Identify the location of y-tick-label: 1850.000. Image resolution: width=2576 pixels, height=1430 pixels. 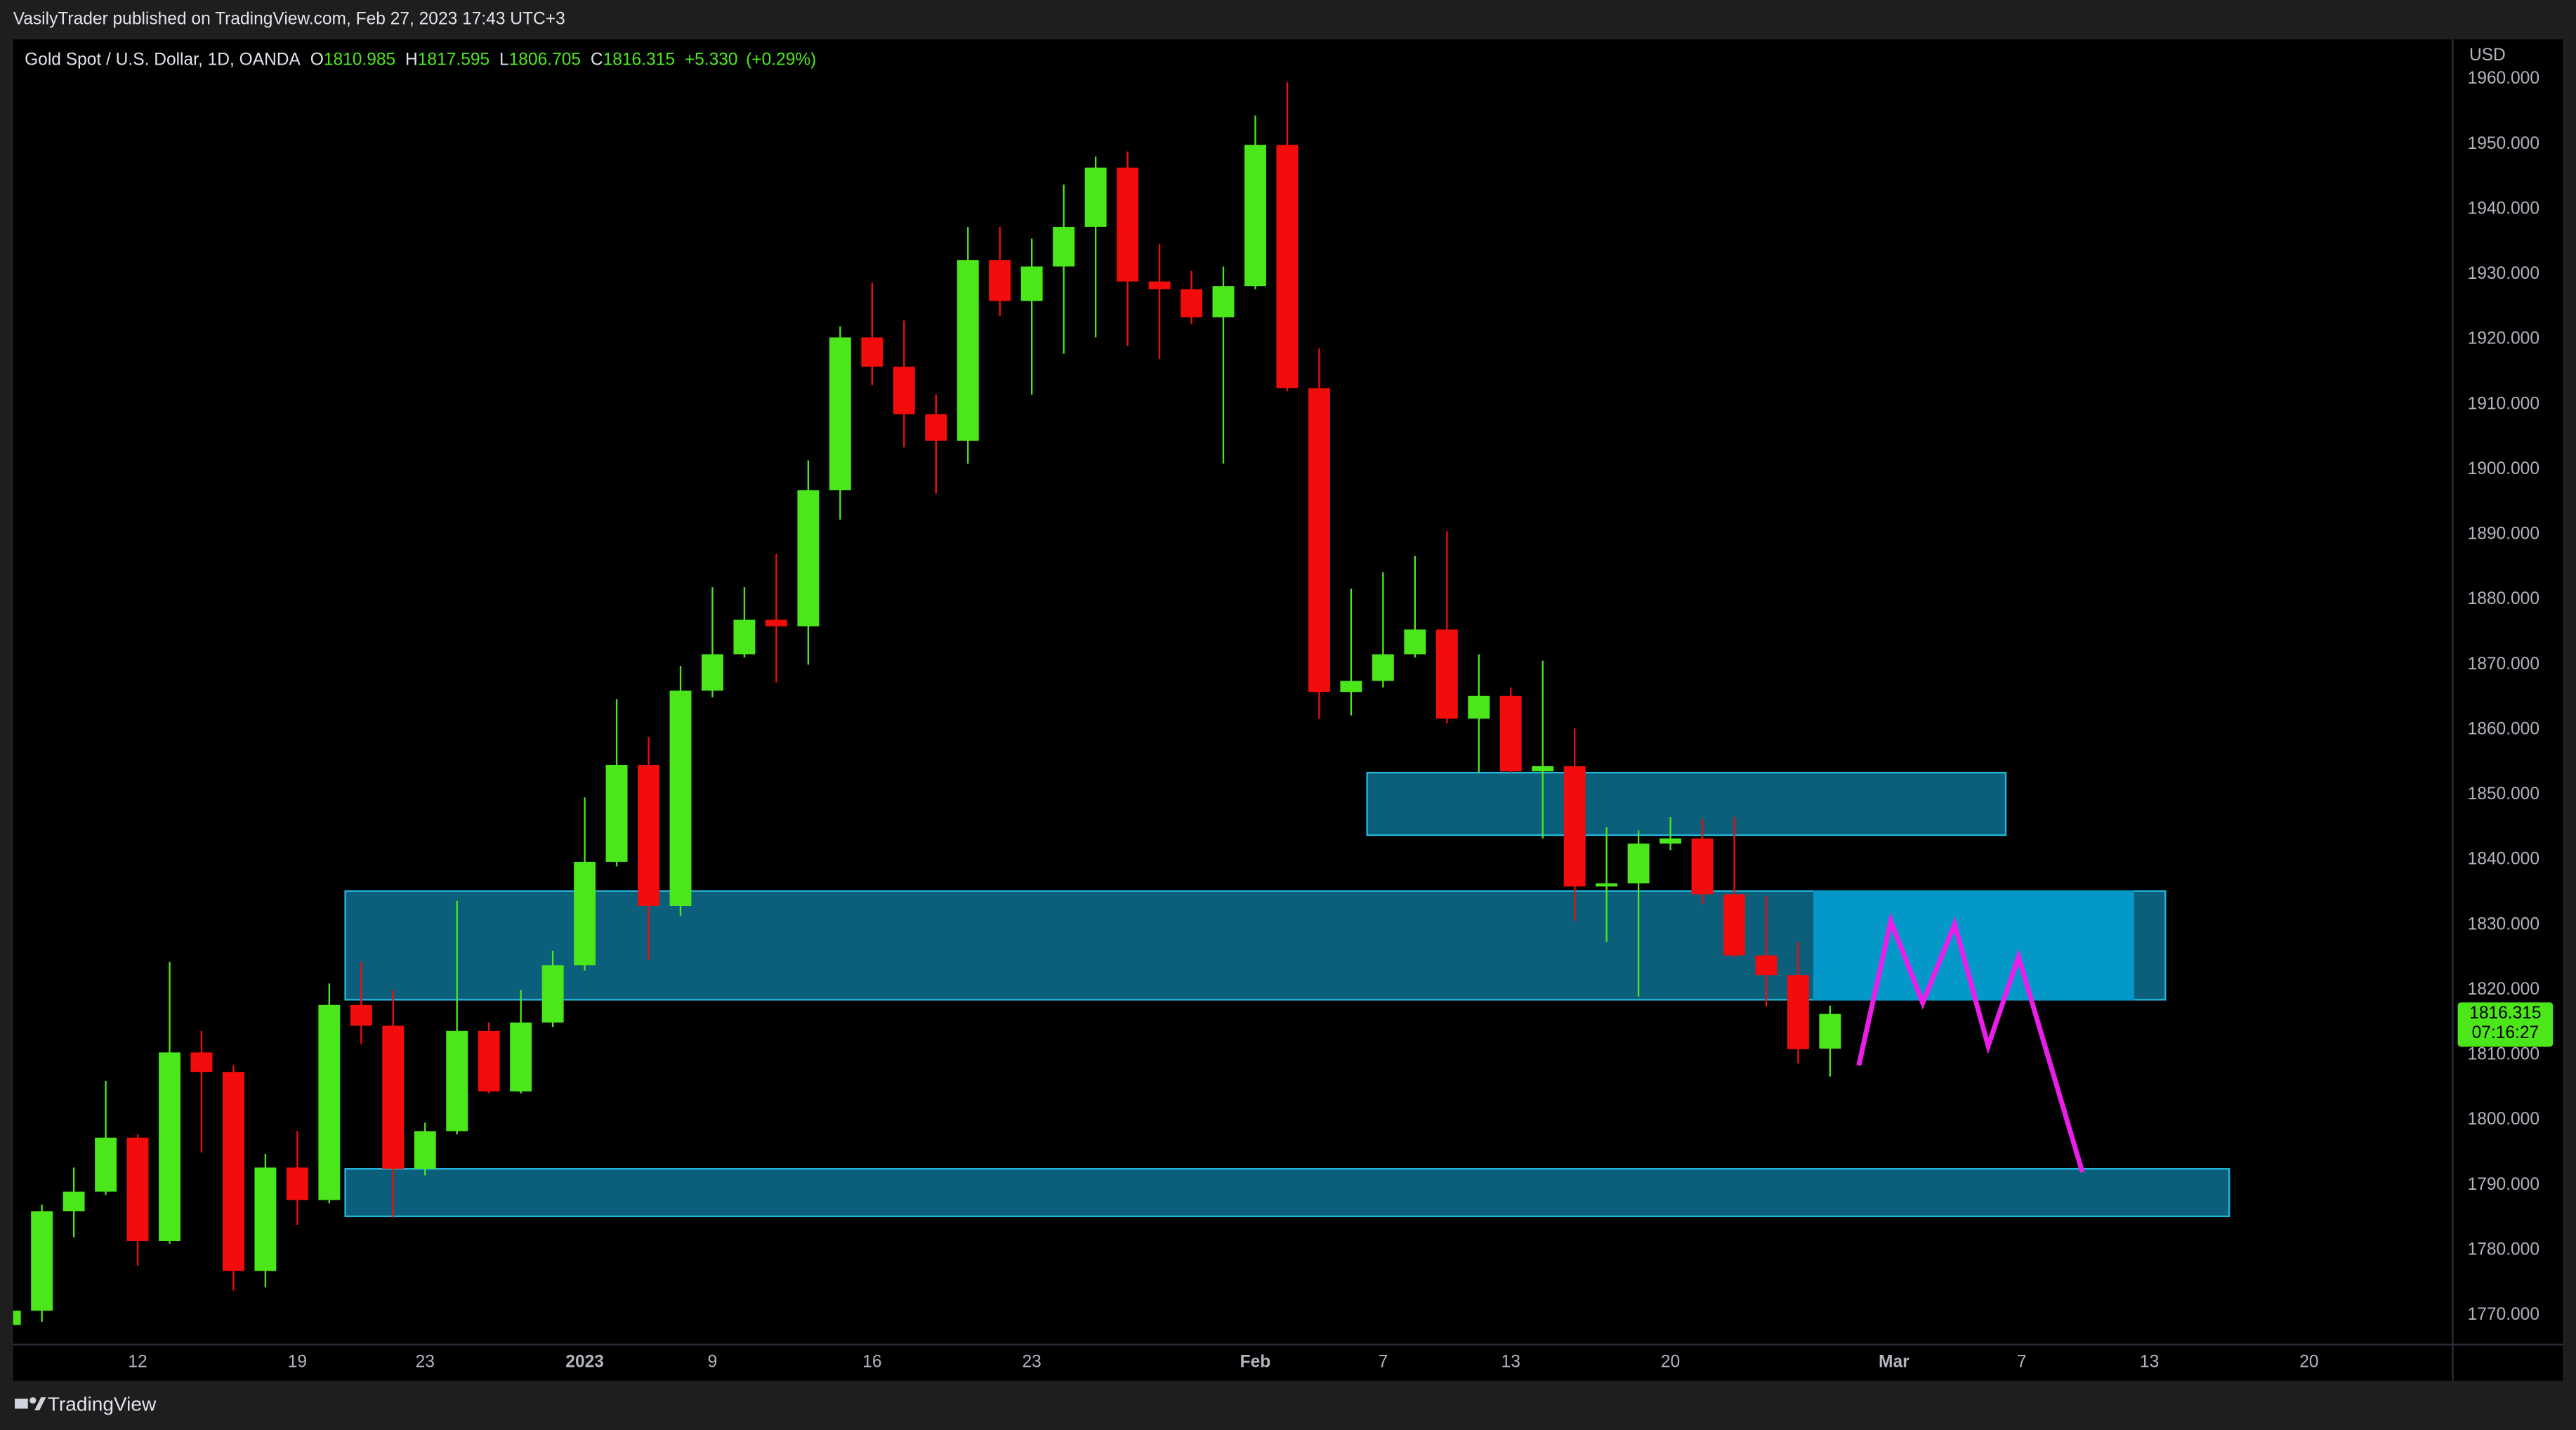
(2503, 794).